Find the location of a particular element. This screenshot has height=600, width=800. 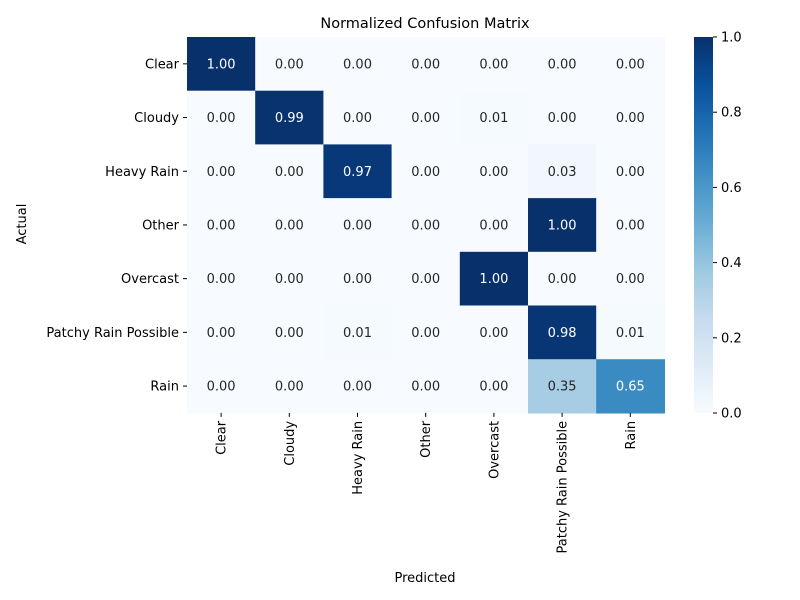

x-tick-label: Cloudy is located at coordinates (290, 443).